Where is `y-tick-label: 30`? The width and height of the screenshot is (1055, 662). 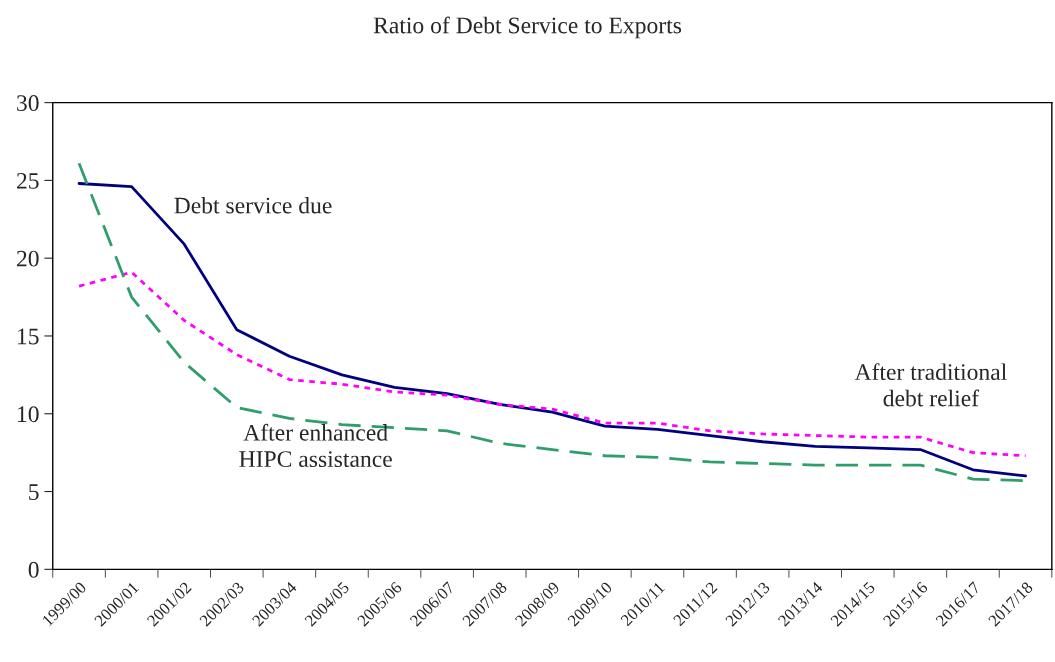
y-tick-label: 30 is located at coordinates (28, 103).